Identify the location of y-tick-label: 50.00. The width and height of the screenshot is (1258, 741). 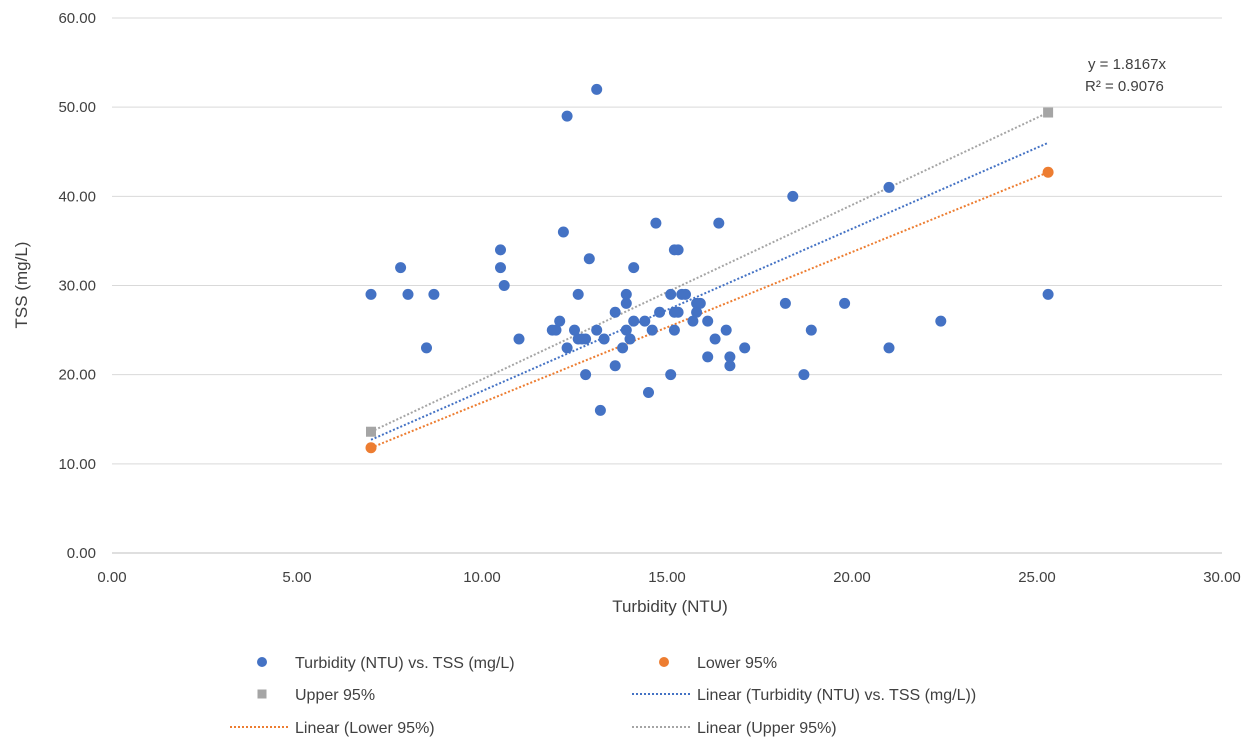
(77, 107).